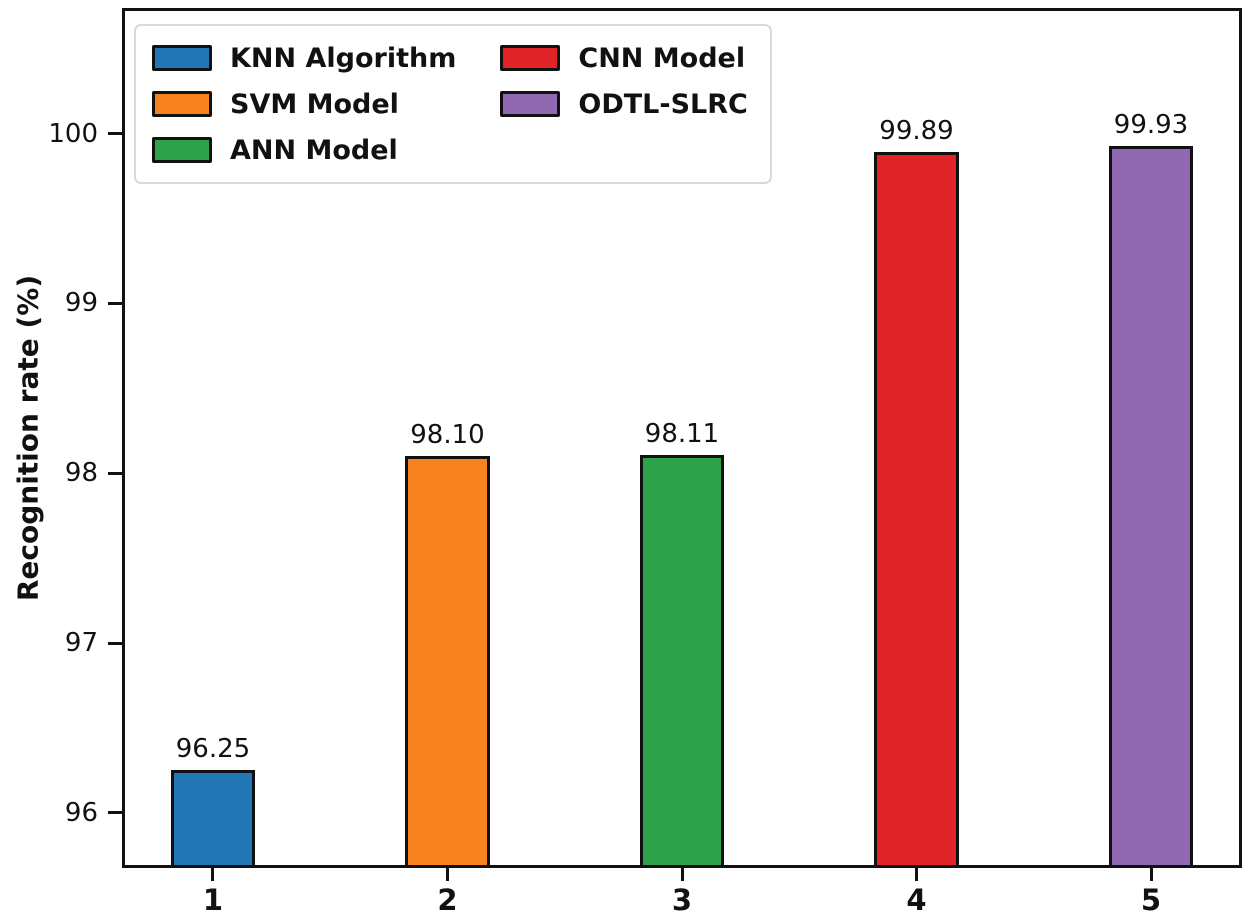 The image size is (1250, 916). I want to click on legend-item: KNN Algorithm, so click(304, 58).